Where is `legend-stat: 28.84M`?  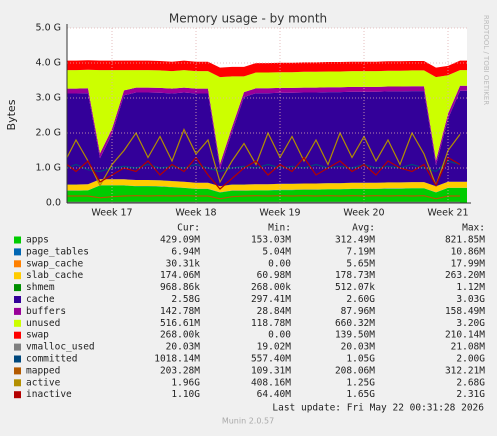 legend-stat: 28.84M is located at coordinates (274, 311).